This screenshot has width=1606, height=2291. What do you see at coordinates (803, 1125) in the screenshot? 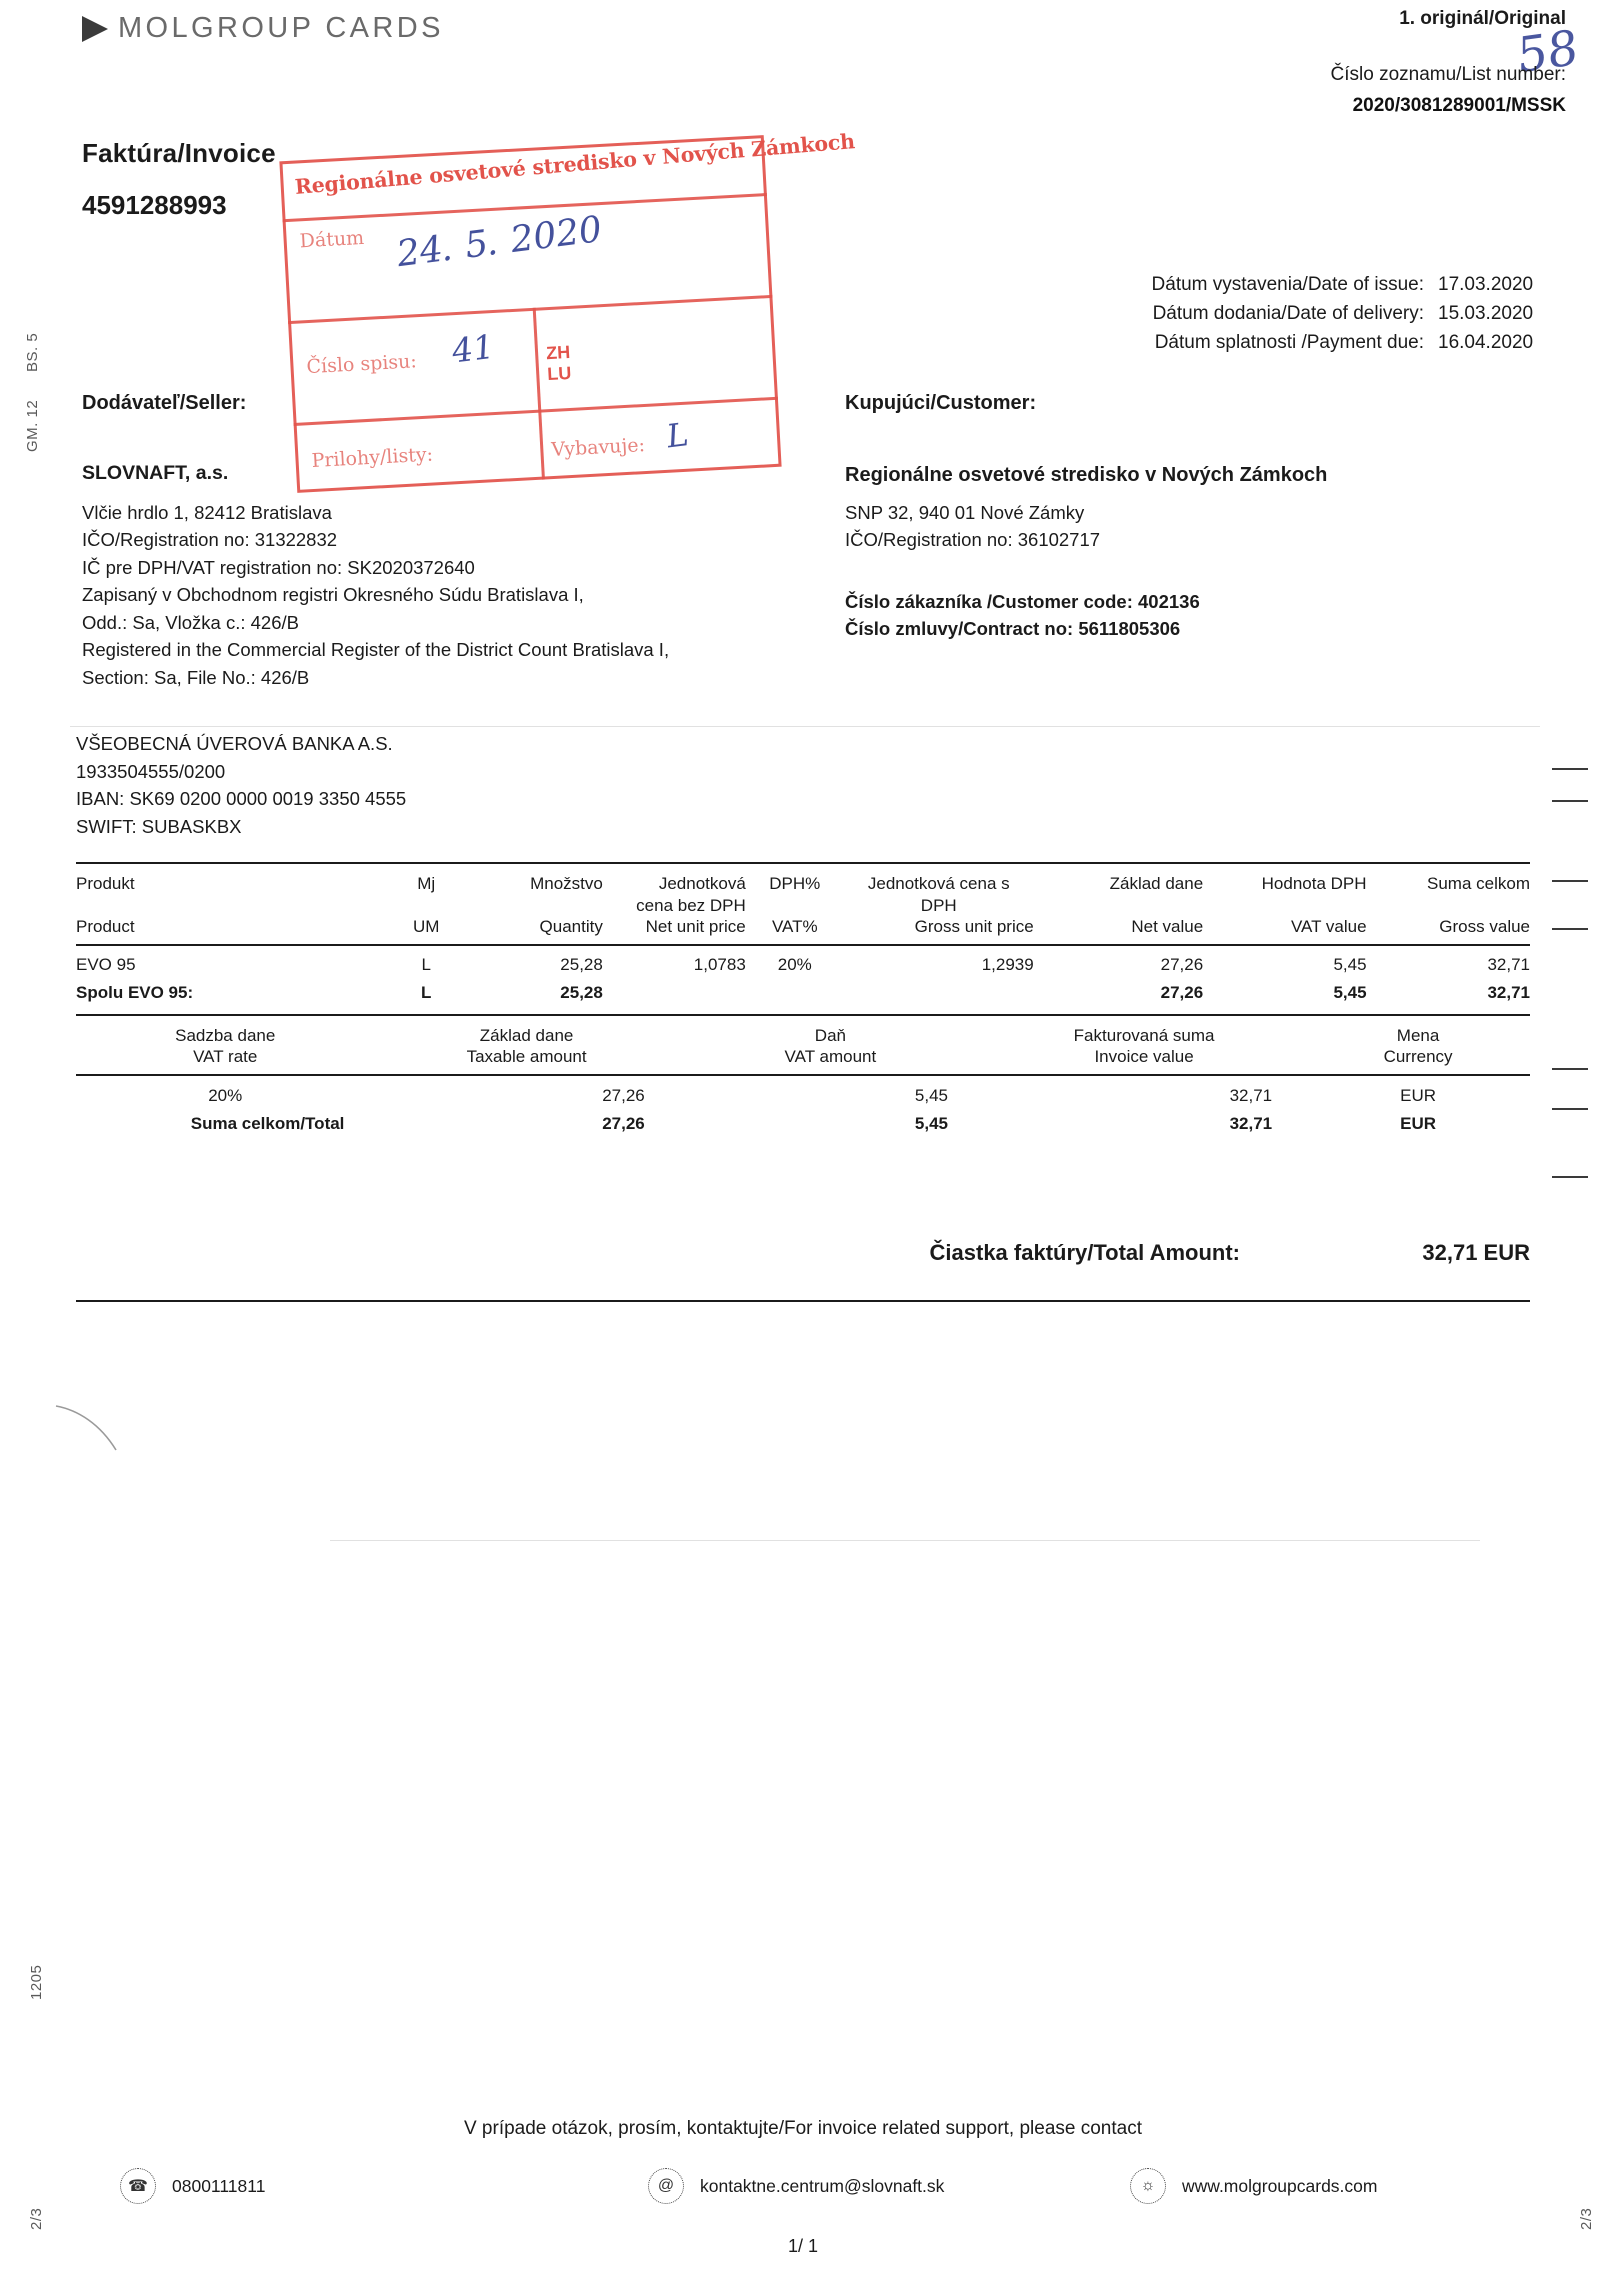
I see `vat-table-row-total: Suma celkom/Total 27,26 5,45 32,71 EUR` at bounding box center [803, 1125].